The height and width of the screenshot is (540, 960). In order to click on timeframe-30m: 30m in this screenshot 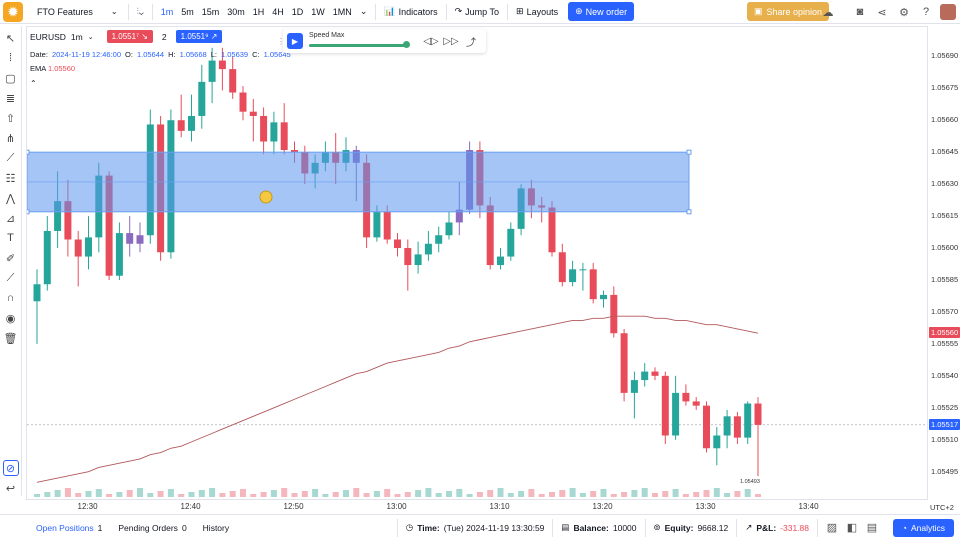, I will do `click(236, 11)`.